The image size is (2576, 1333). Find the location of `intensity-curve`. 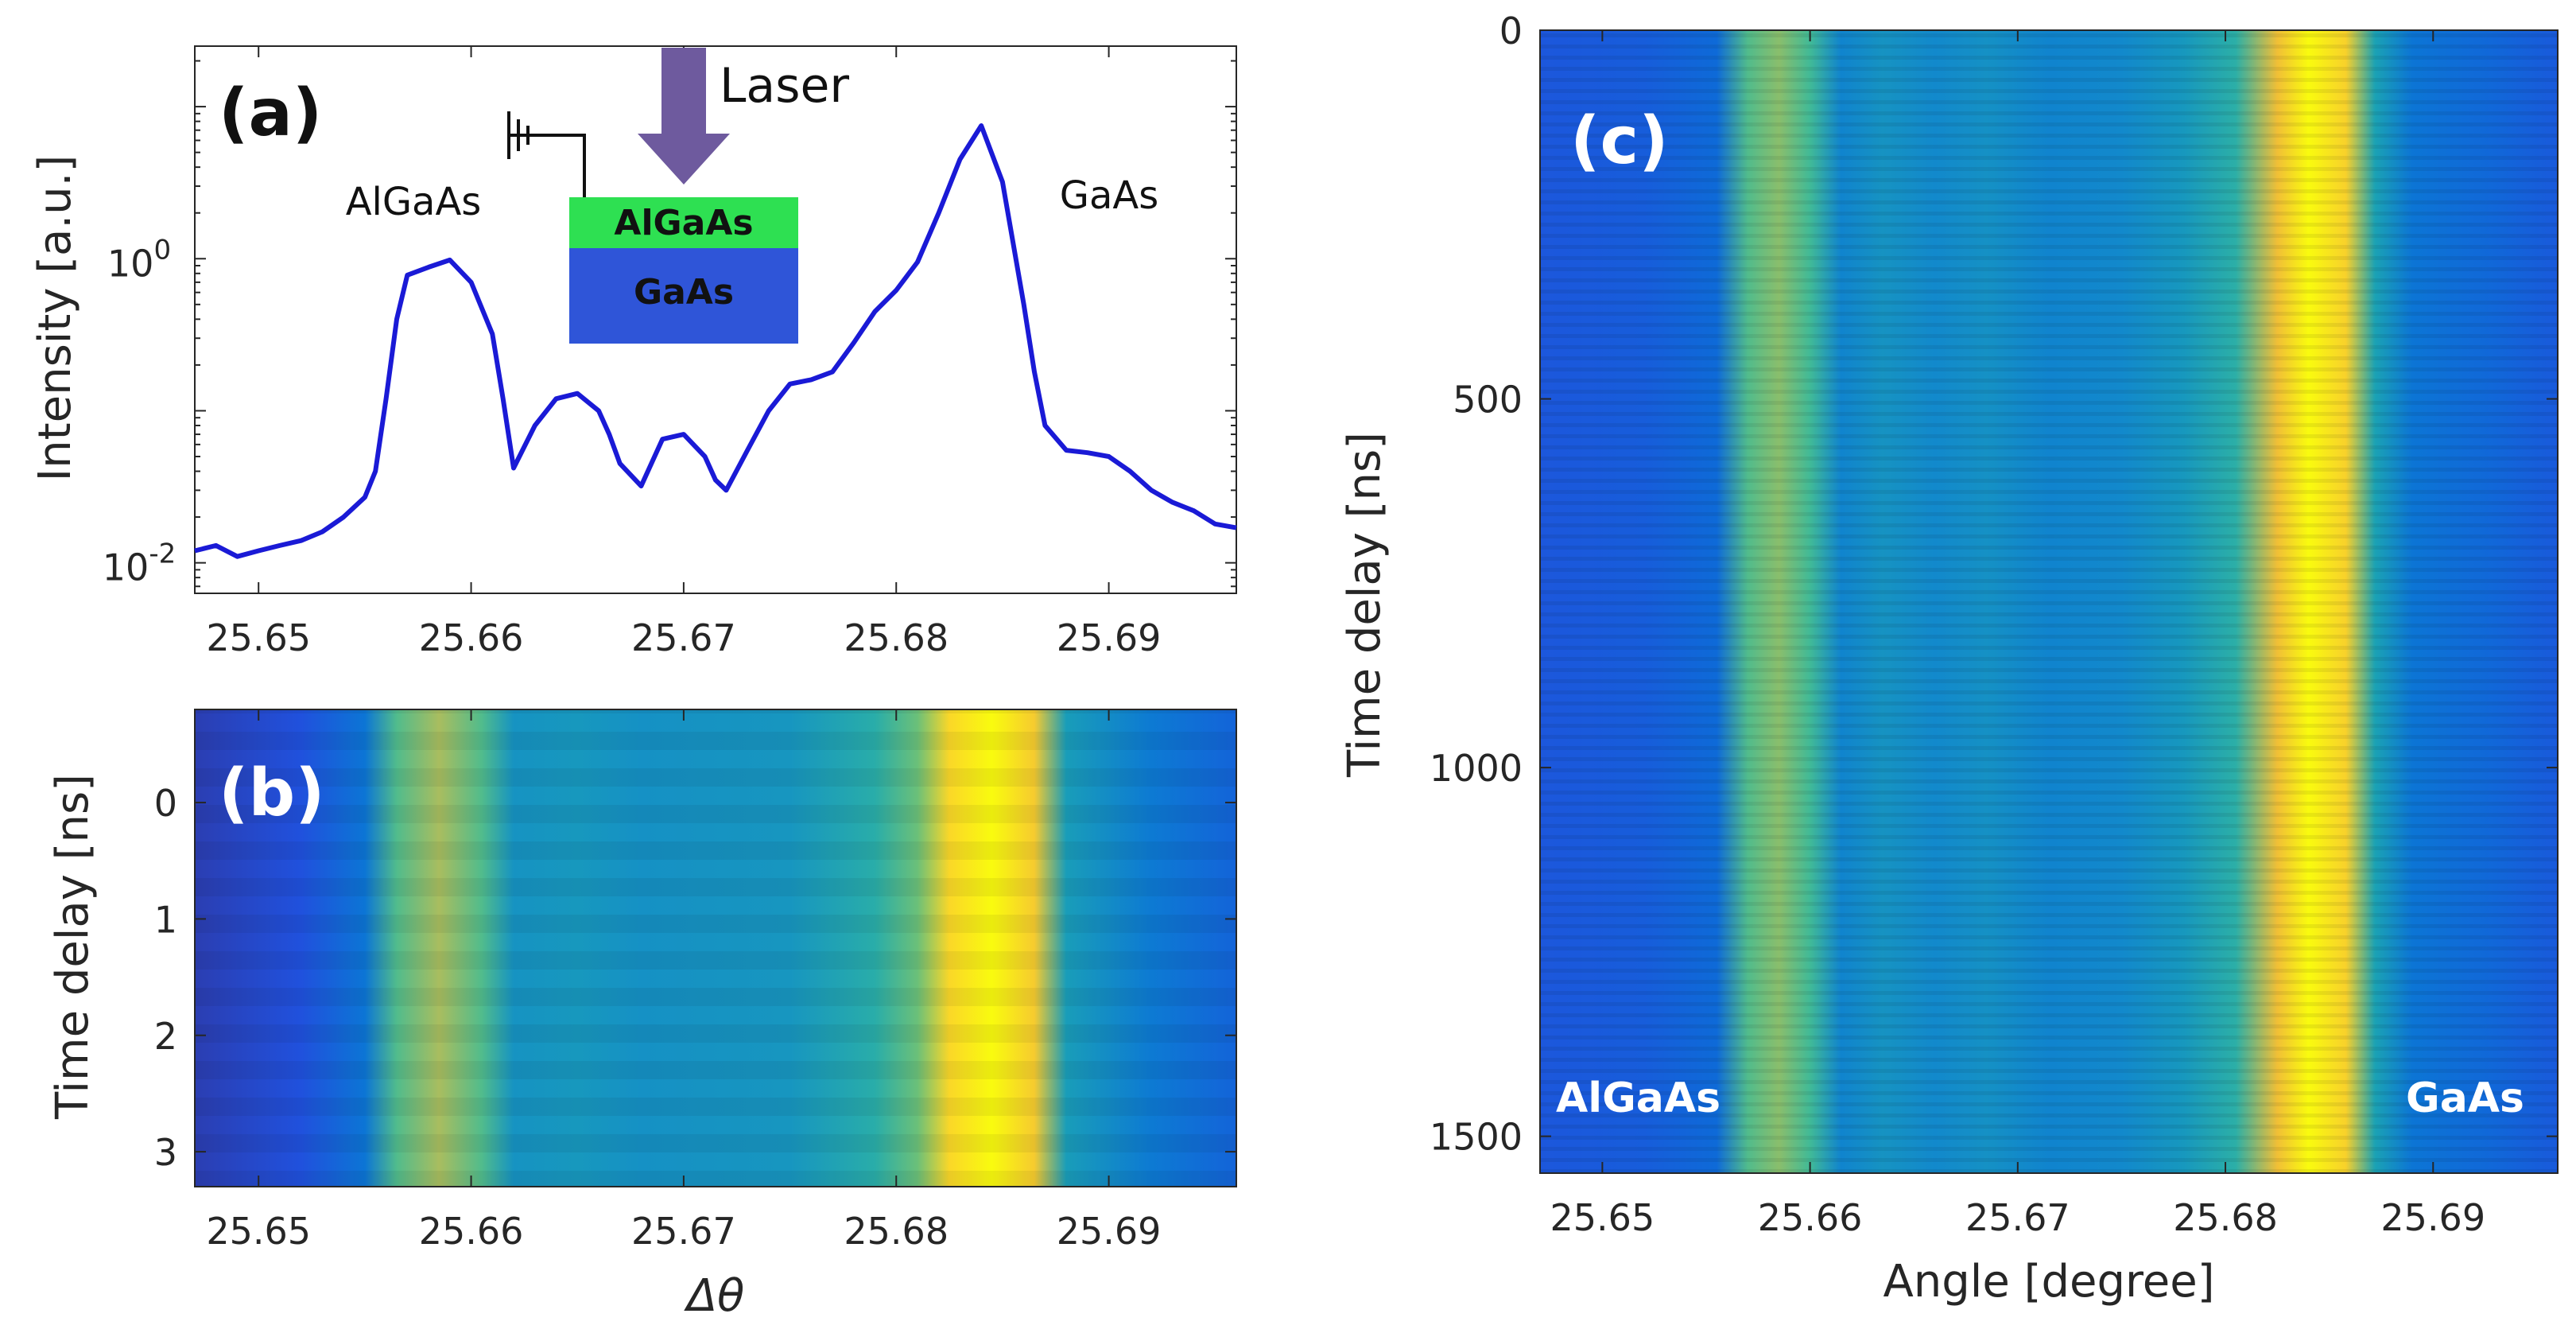

intensity-curve is located at coordinates (715, 341).